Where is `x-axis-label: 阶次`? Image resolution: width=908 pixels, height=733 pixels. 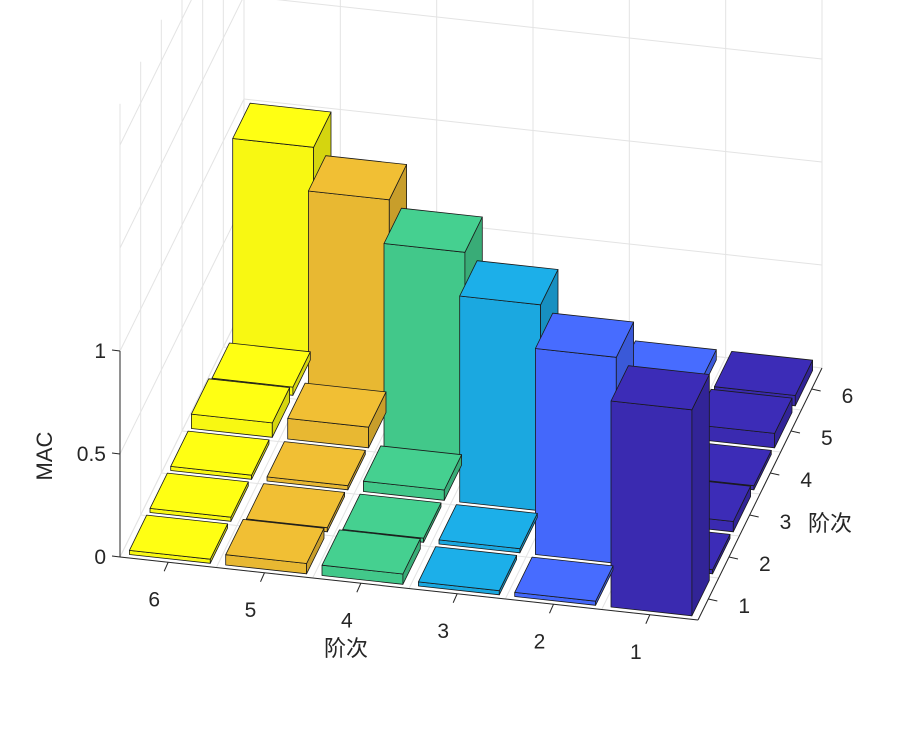 x-axis-label: 阶次 is located at coordinates (346, 649).